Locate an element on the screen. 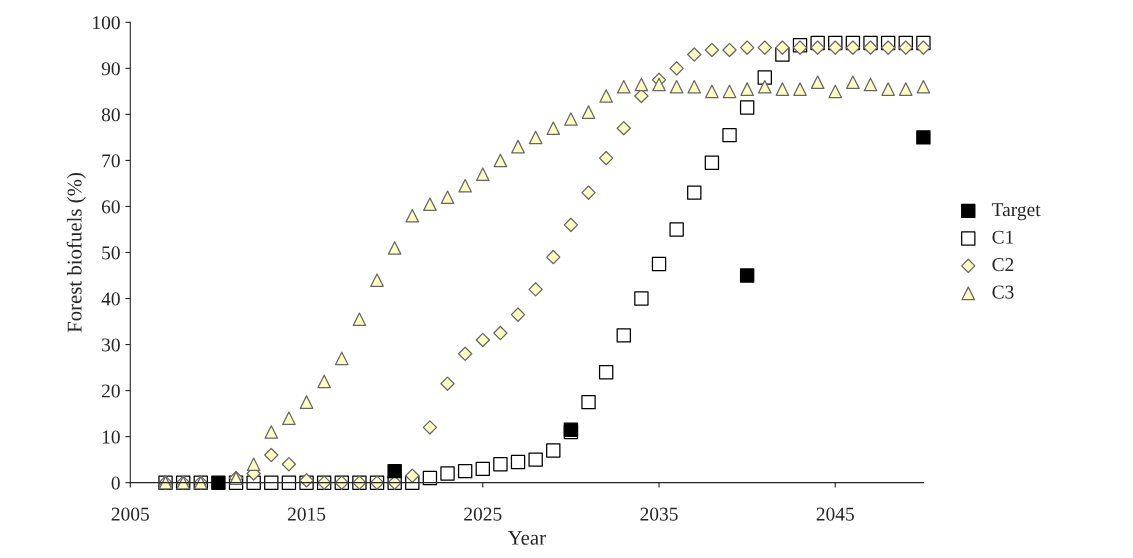 The width and height of the screenshot is (1133, 558). y-tick-label: 20 is located at coordinates (110, 391).